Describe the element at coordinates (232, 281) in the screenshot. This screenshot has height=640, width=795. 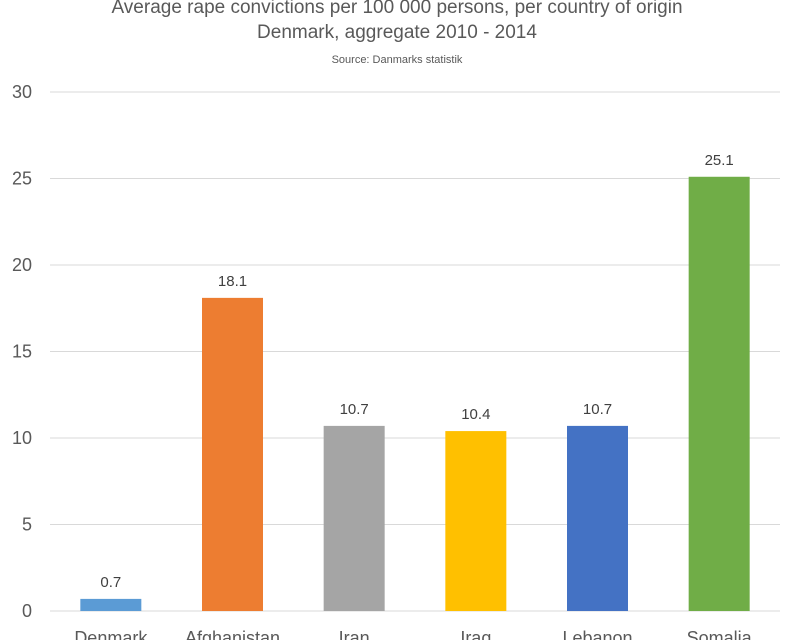
I see `data-label: 18.1` at that location.